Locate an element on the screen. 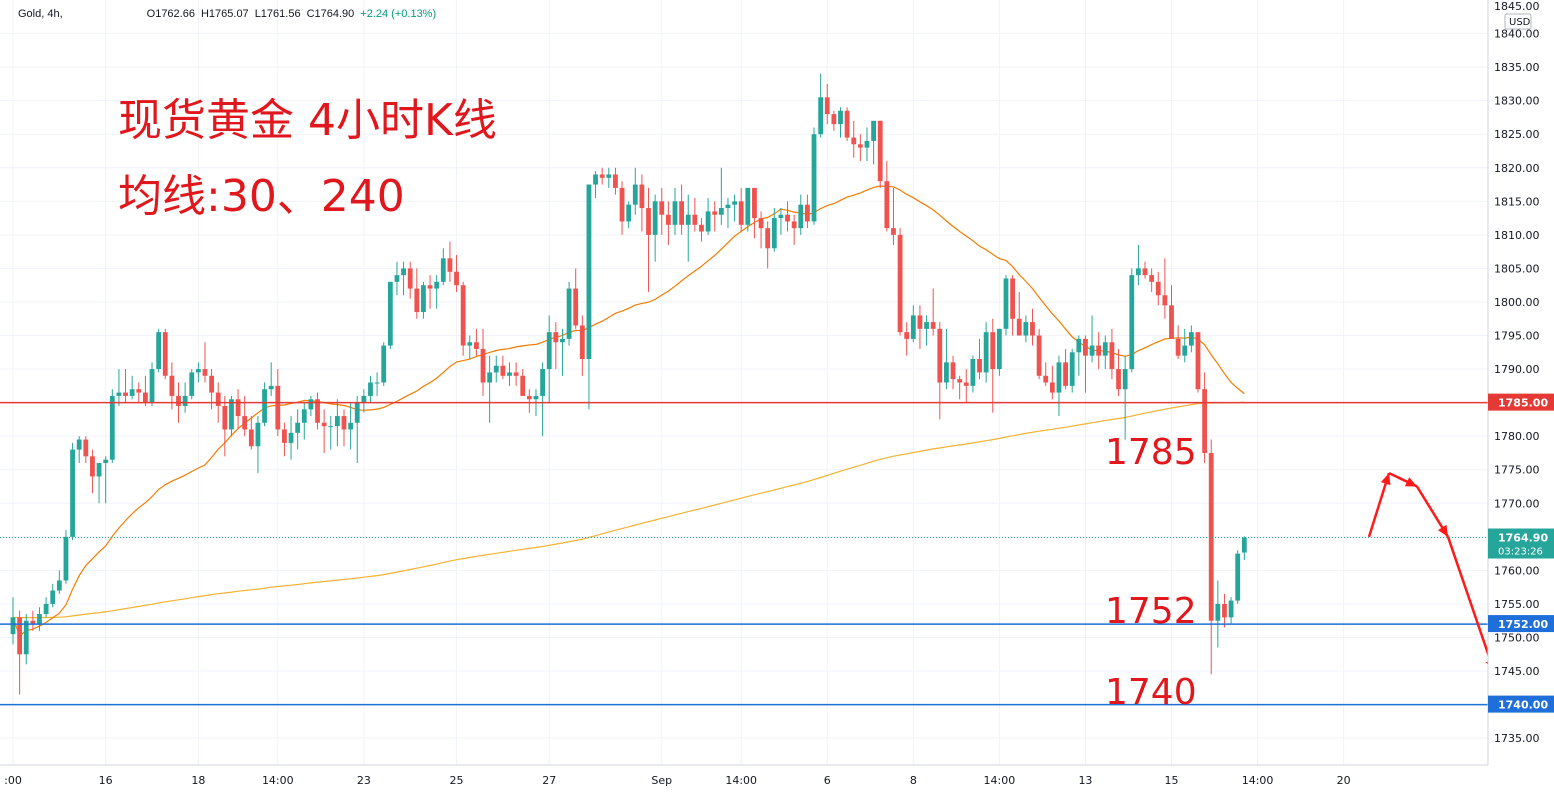 The width and height of the screenshot is (1554, 795). currency-badge is located at coordinates (1518, 21).